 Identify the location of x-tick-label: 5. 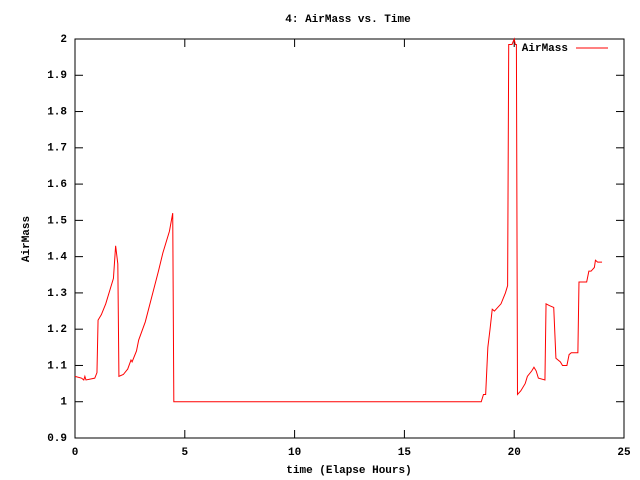
(184, 453).